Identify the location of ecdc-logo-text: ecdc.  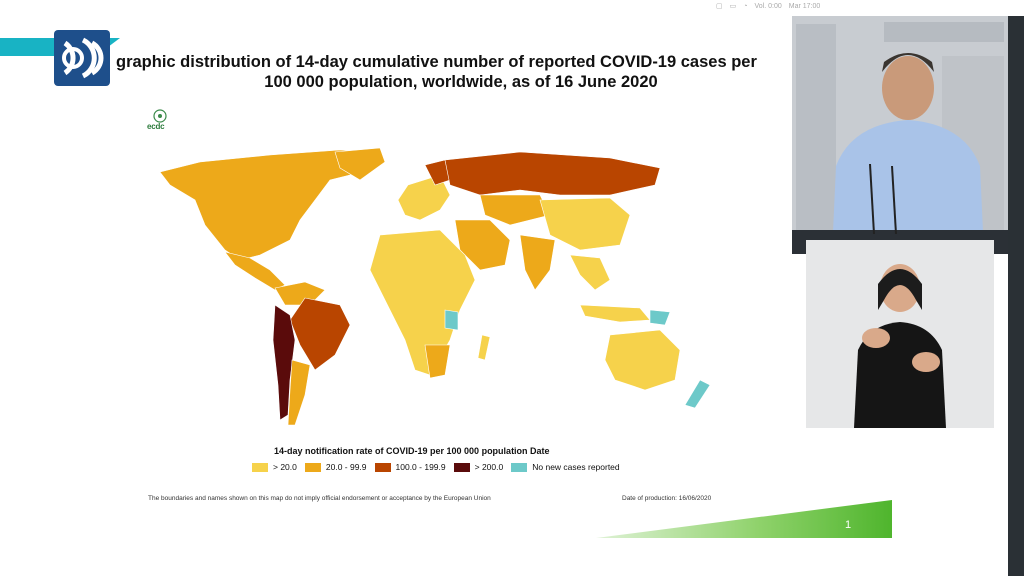
(156, 126).